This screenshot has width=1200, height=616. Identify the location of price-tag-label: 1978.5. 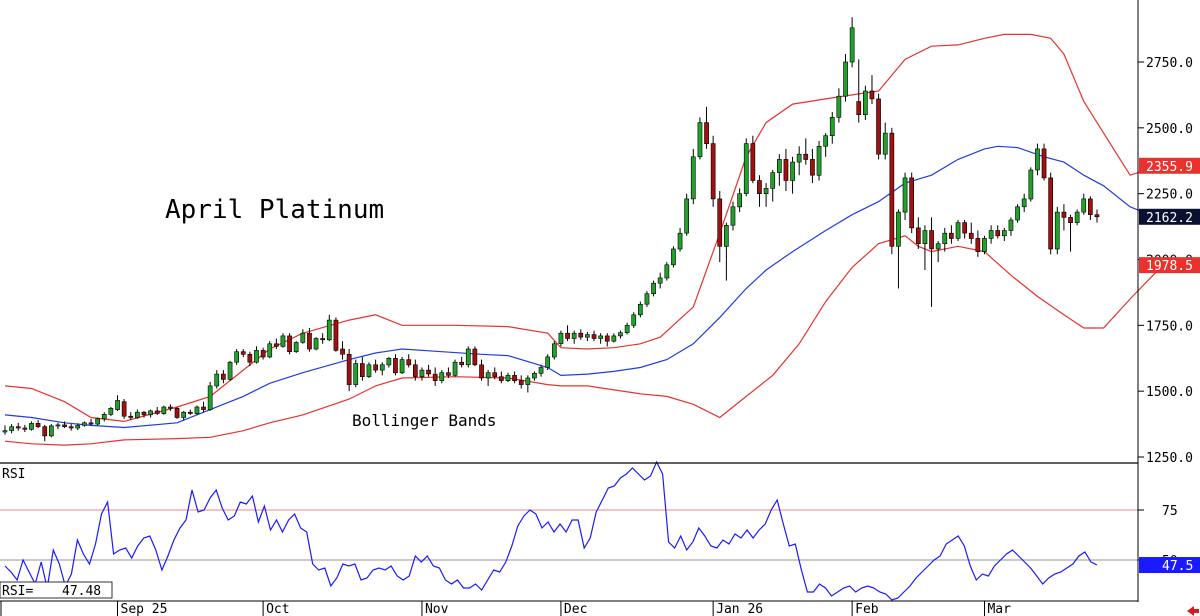
(1169, 266).